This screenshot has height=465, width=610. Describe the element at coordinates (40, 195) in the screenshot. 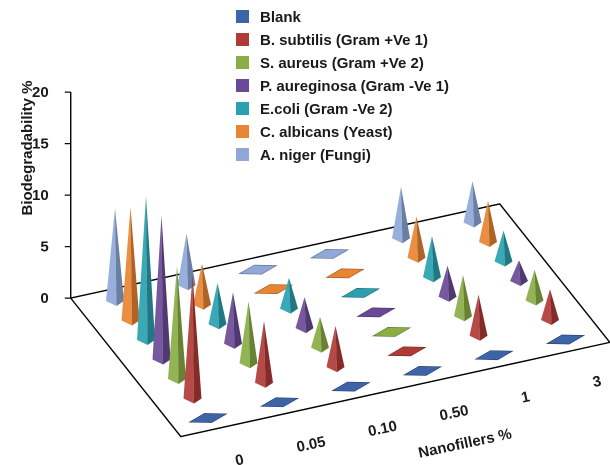

I see `y-tick-label: 10` at that location.